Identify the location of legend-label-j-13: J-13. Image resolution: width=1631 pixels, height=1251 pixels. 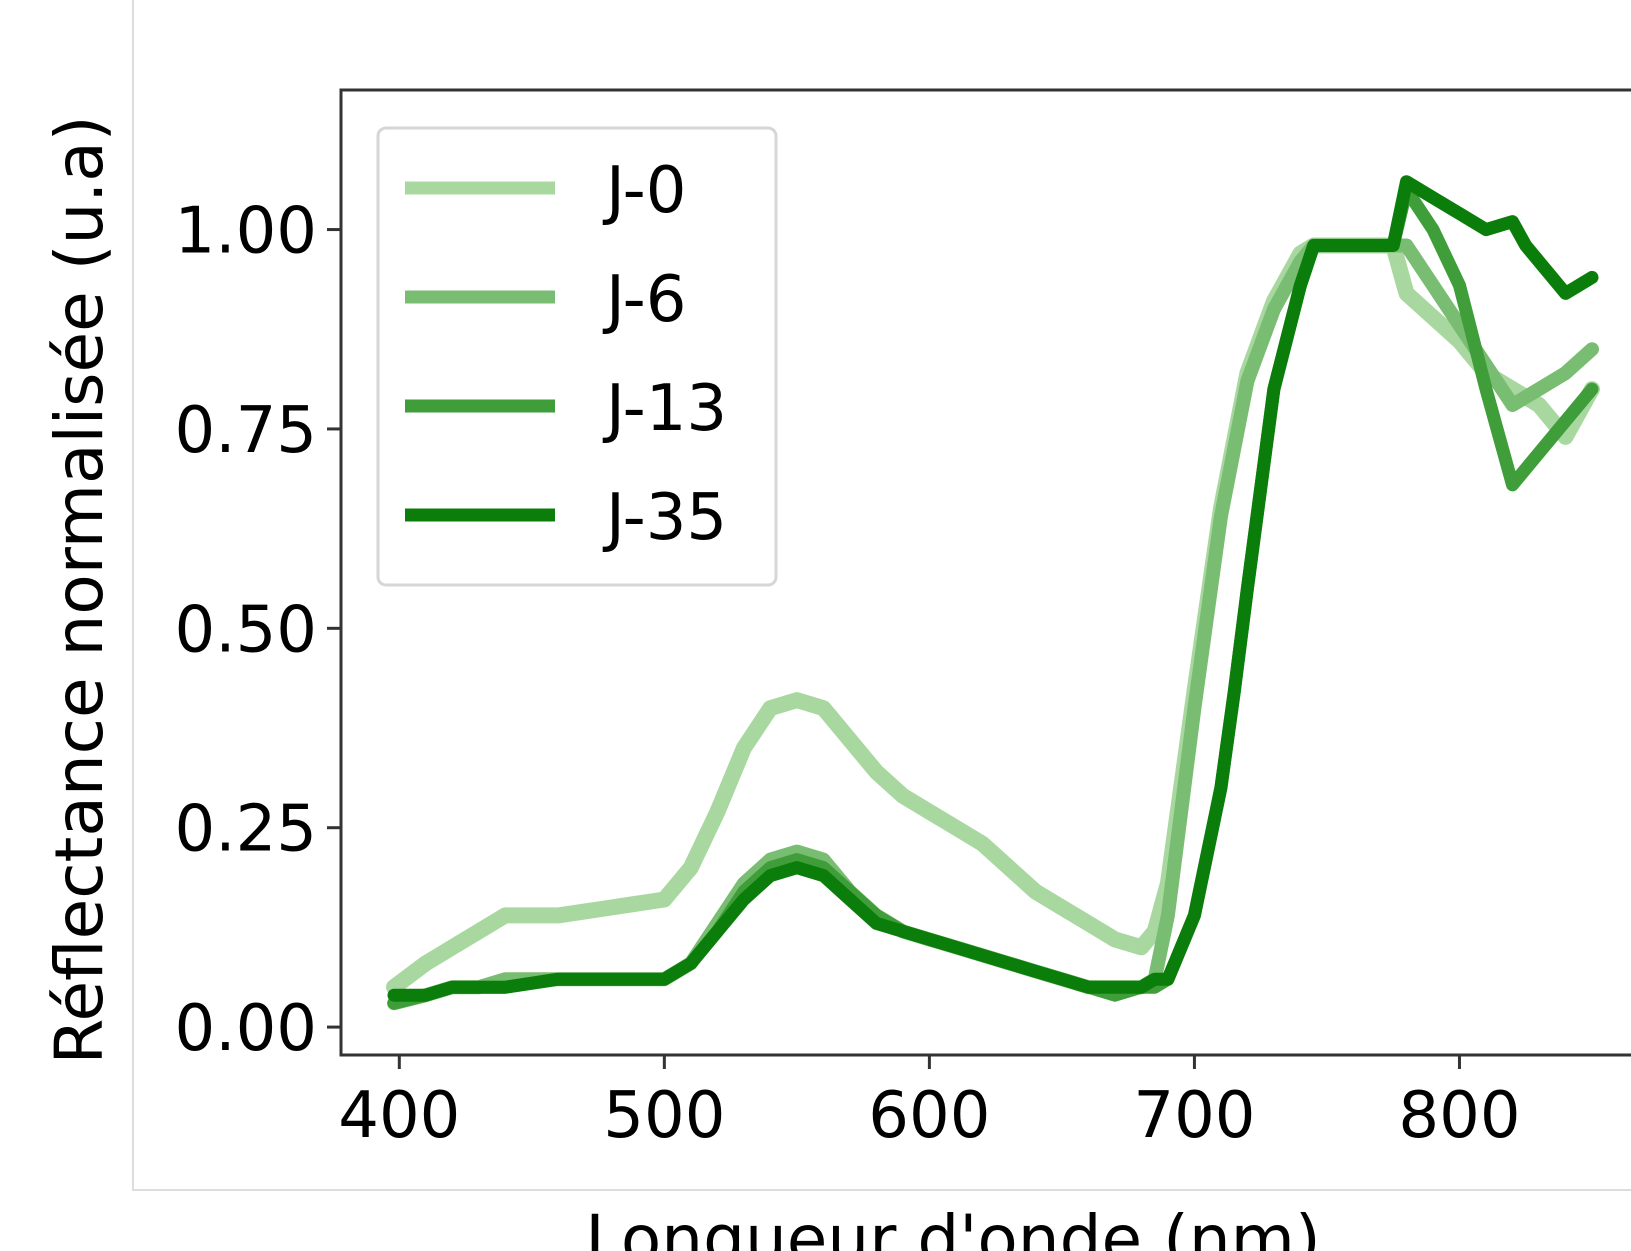
(664, 409).